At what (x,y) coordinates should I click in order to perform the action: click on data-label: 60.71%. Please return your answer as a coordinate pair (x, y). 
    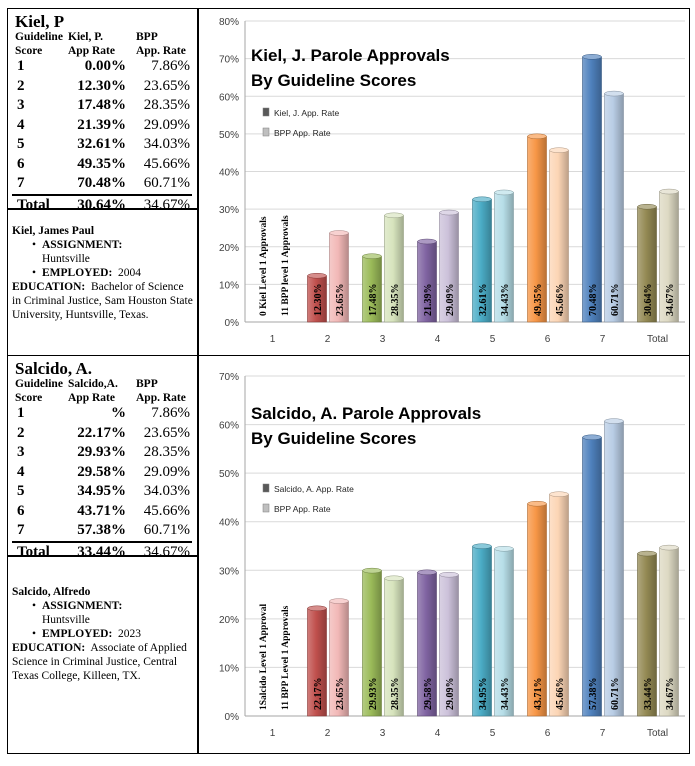
    Looking at the image, I should click on (615, 300).